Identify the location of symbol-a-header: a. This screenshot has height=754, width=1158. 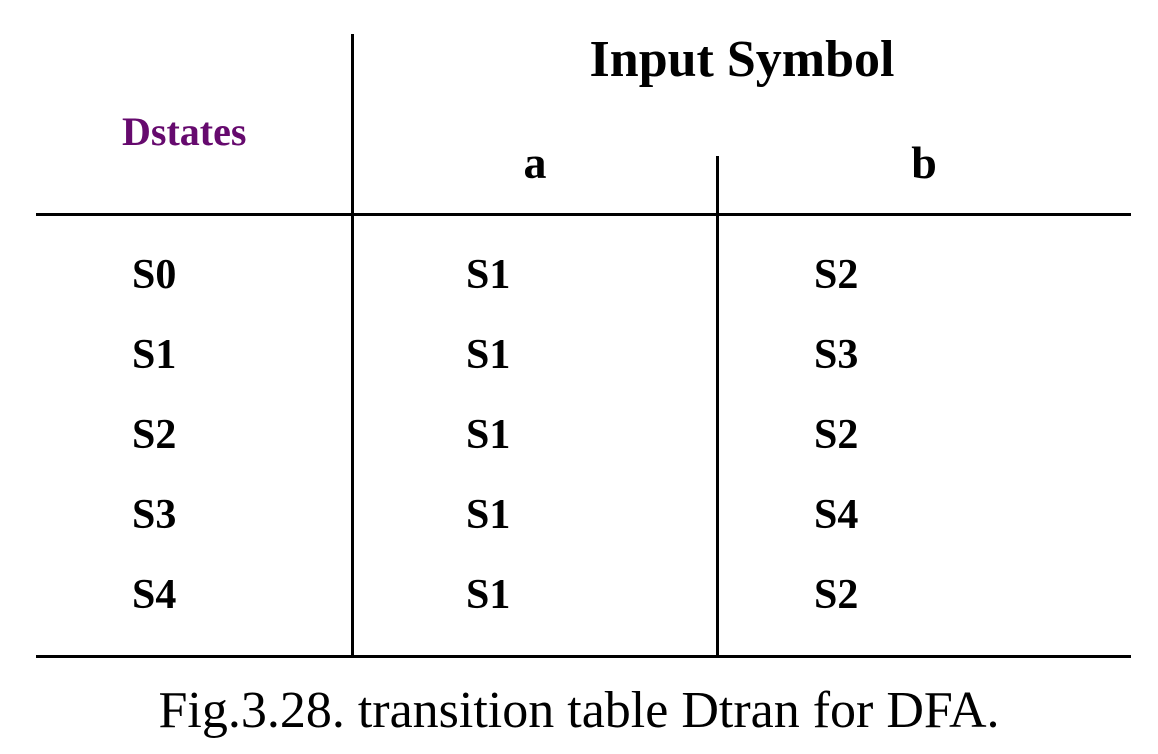
(535, 162).